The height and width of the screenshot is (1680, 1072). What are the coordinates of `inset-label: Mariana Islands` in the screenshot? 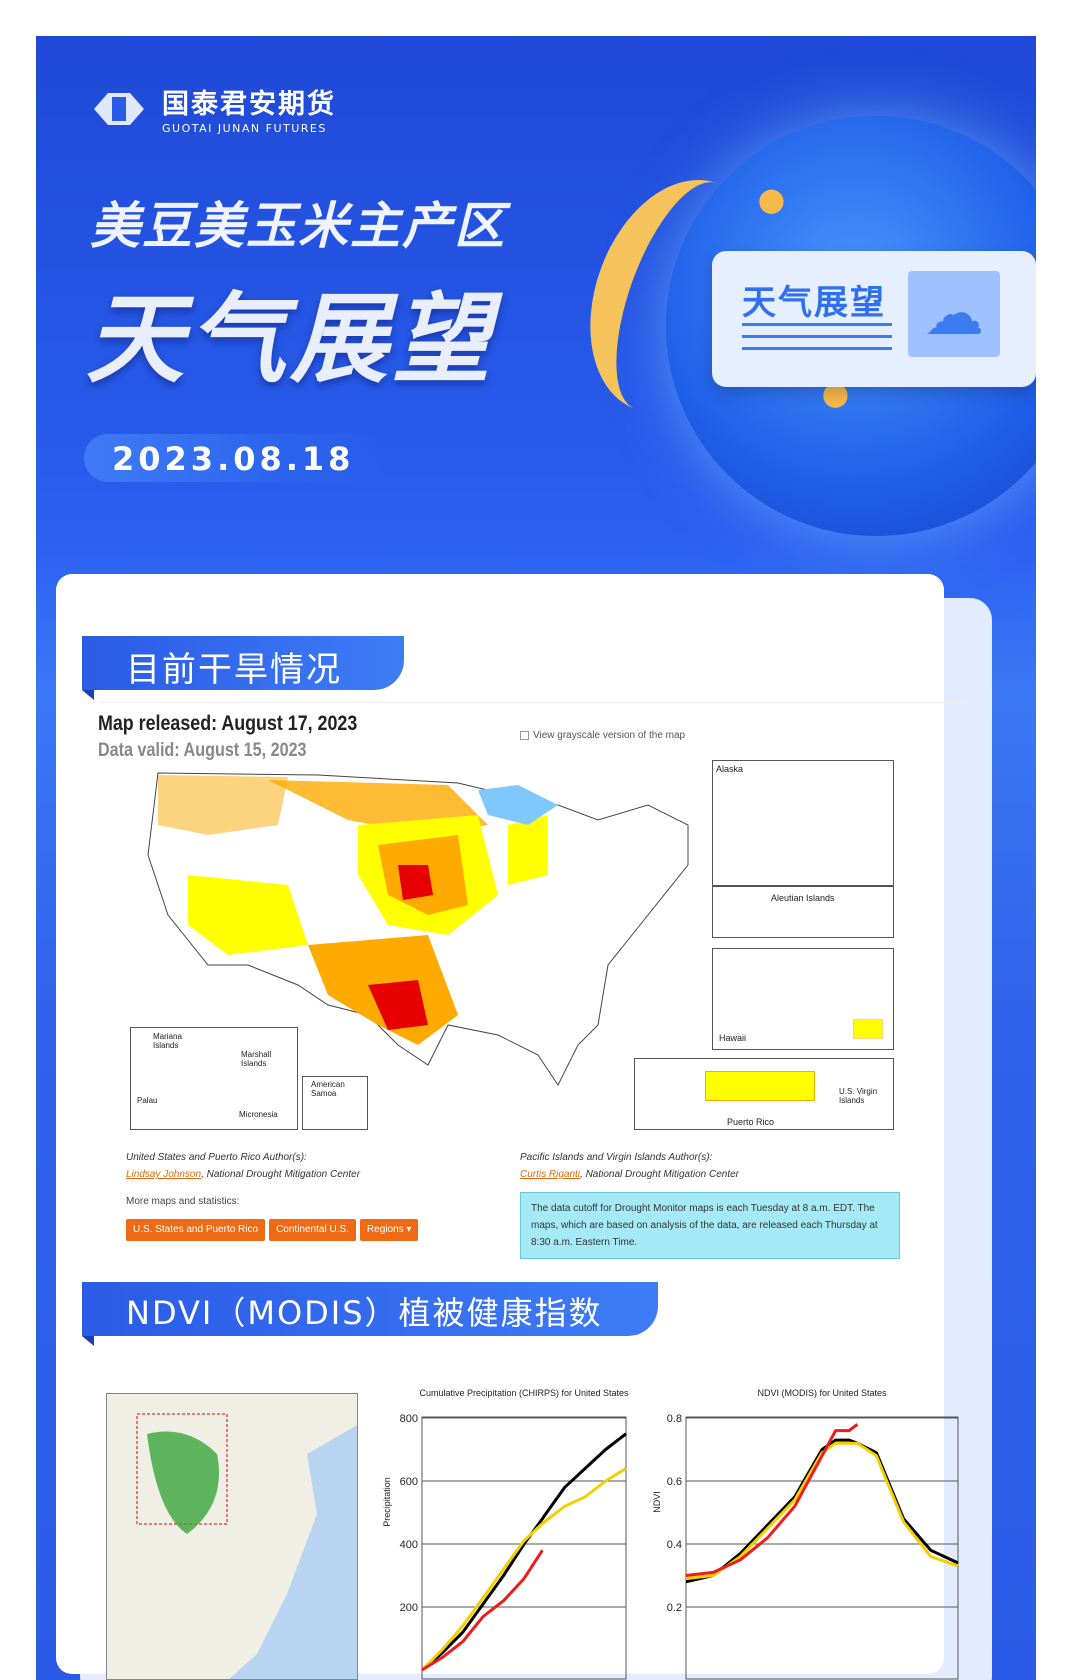 It's located at (167, 1041).